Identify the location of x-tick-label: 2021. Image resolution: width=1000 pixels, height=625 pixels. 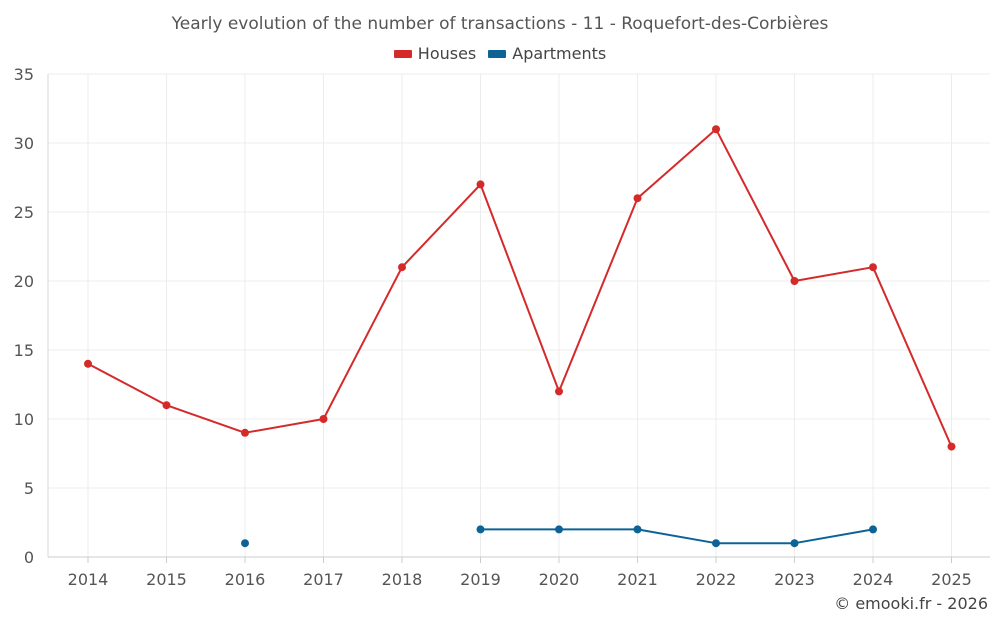
(637, 579).